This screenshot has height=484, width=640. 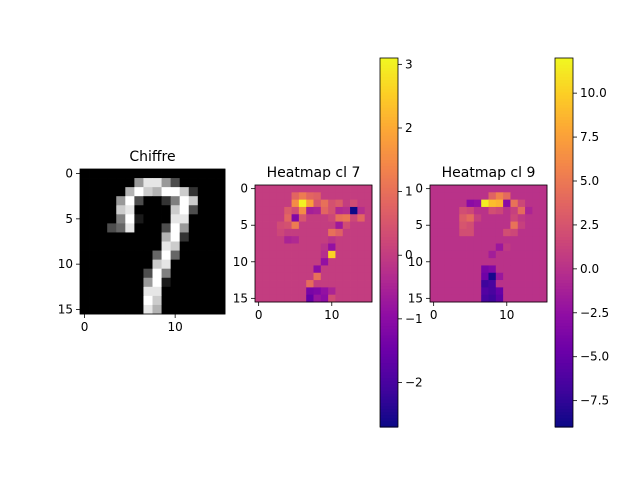 I want to click on panel-title: Chiffre, so click(x=152, y=157).